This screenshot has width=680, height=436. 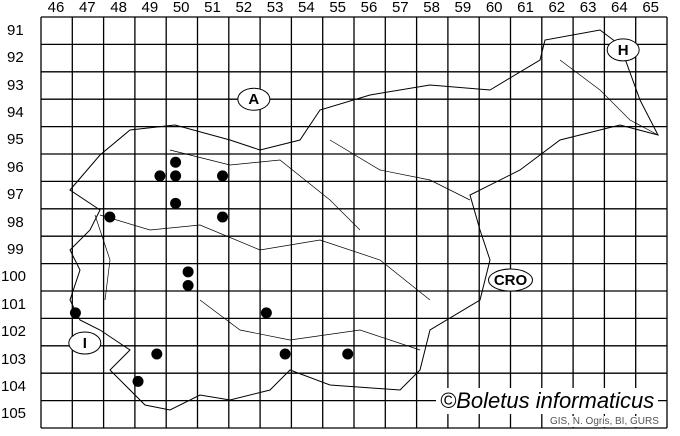 I want to click on column-label: 61, so click(x=525, y=8).